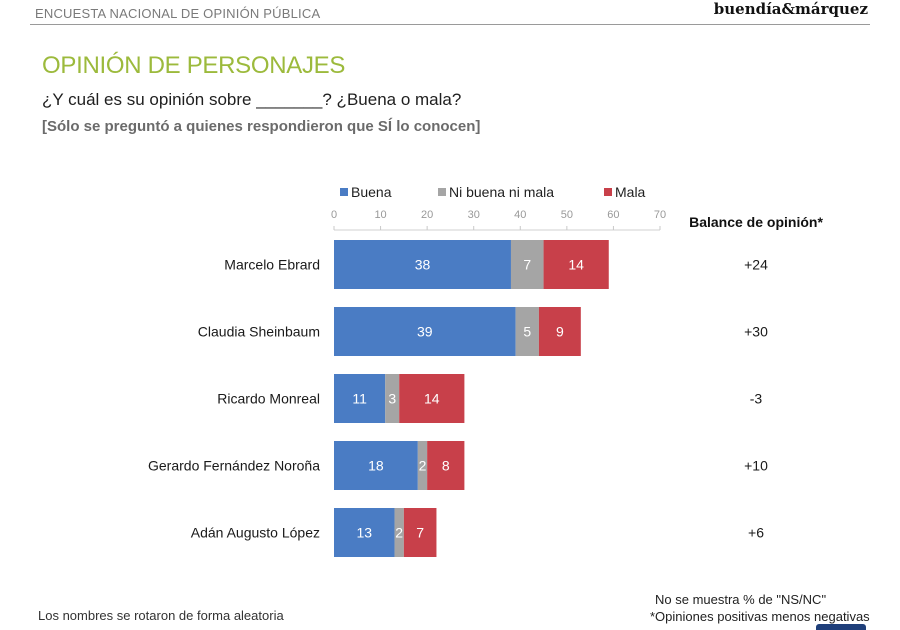 Image resolution: width=900 pixels, height=630 pixels. Describe the element at coordinates (474, 215) in the screenshot. I see `x-tick-label: 30` at that location.